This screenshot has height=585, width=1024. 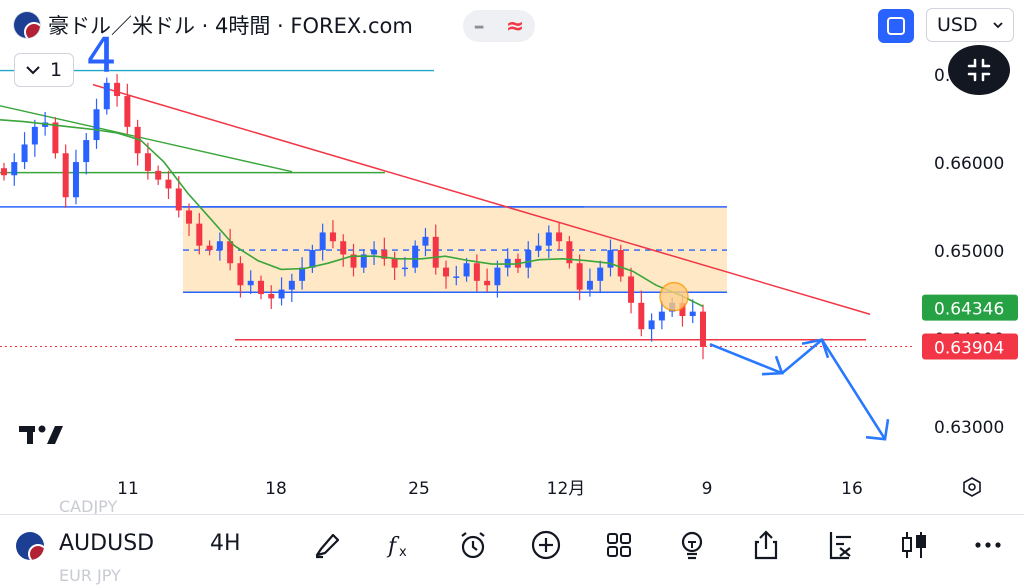 I want to click on brush-icon, so click(x=327, y=545).